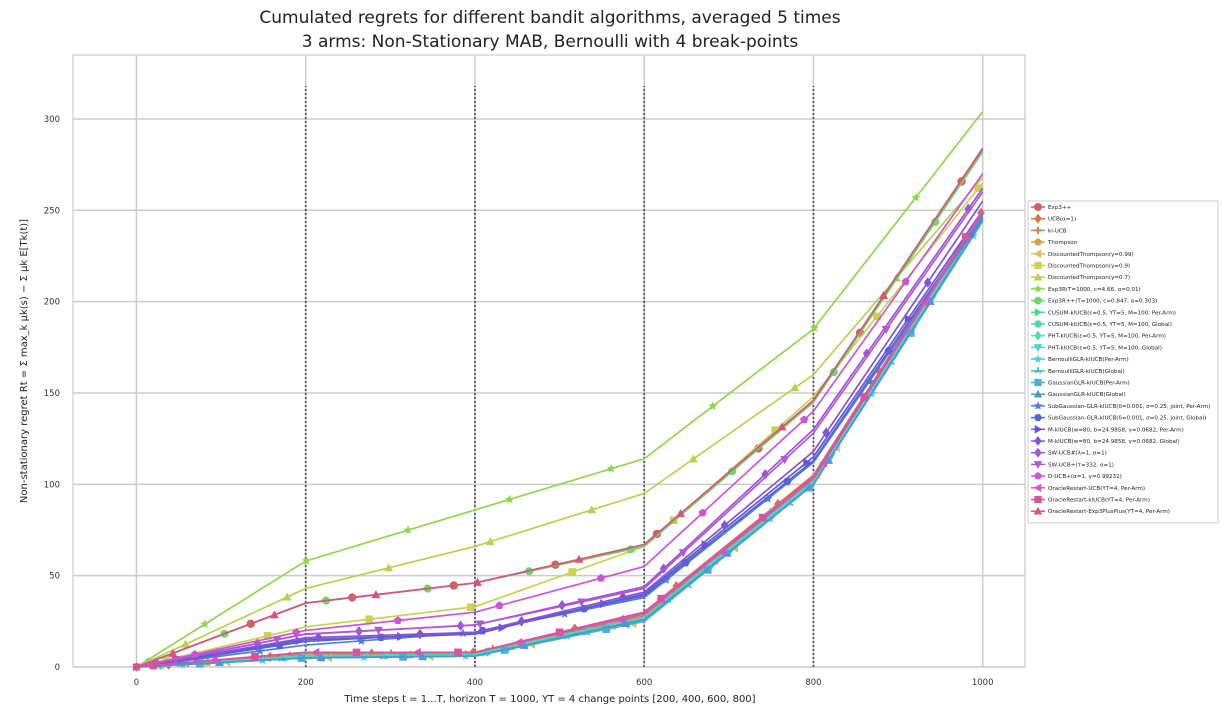 This screenshot has width=1222, height=715. Describe the element at coordinates (983, 683) in the screenshot. I see `x-tick-5: 1000` at that location.